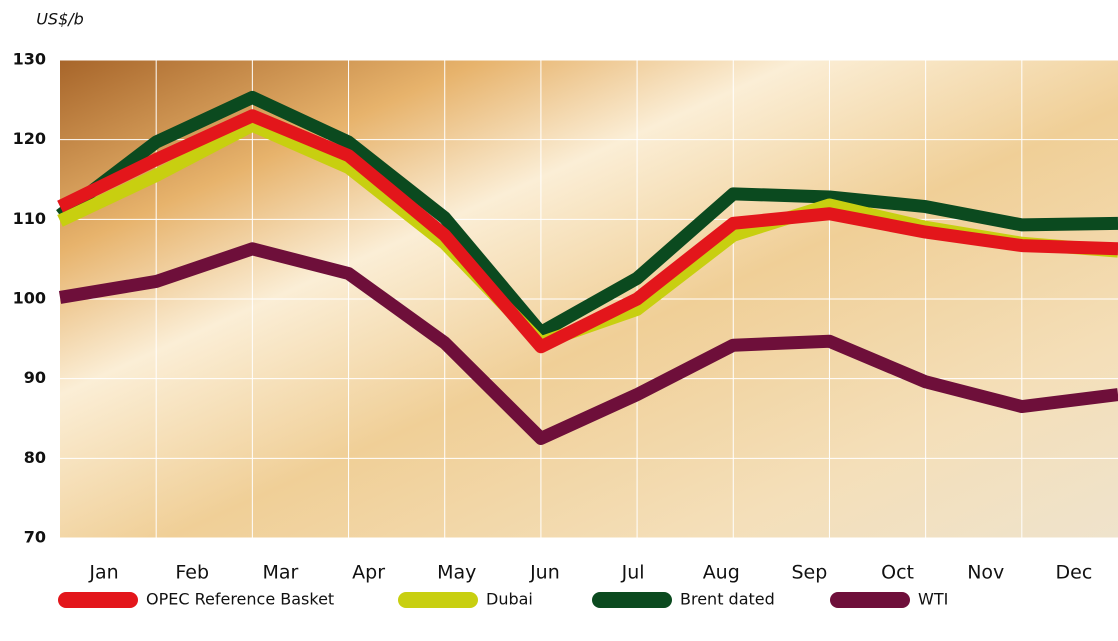 The image size is (1118, 641). What do you see at coordinates (544, 573) in the screenshot?
I see `x-tick-label: Jun` at bounding box center [544, 573].